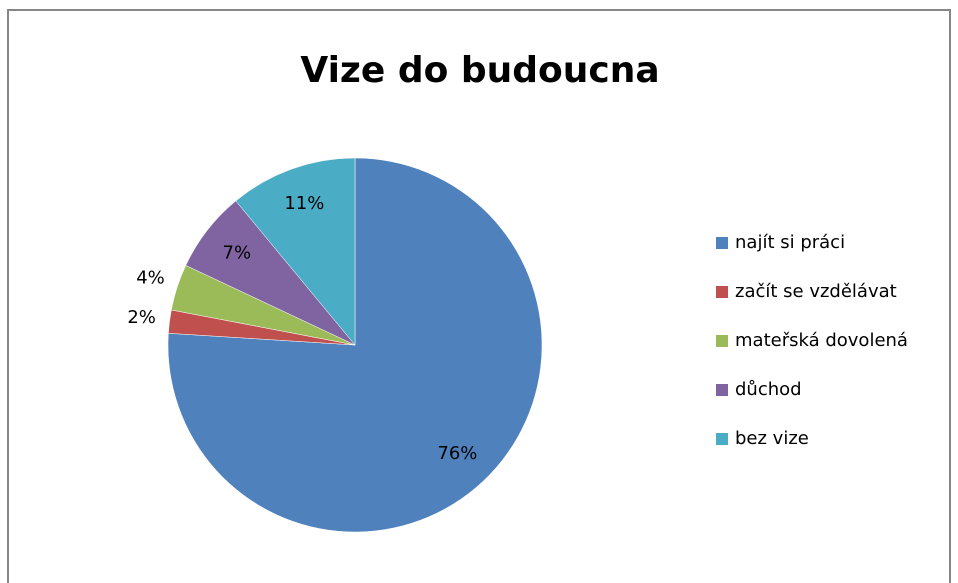  I want to click on legend-label: najít si práci, so click(790, 242).